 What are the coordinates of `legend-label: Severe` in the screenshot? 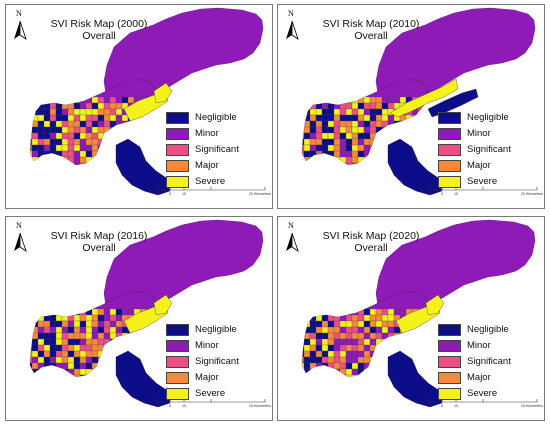 It's located at (210, 181).